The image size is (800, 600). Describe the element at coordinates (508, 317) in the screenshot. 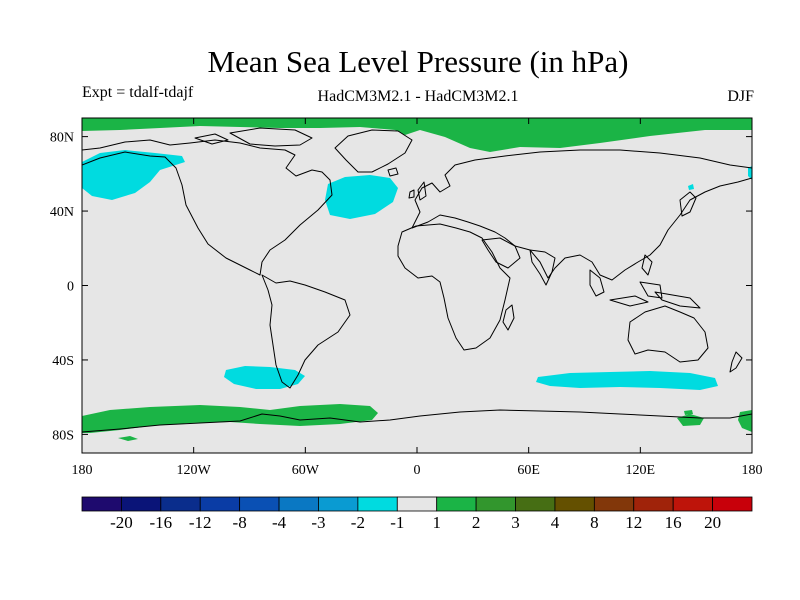

I see `madagascar-coast` at that location.